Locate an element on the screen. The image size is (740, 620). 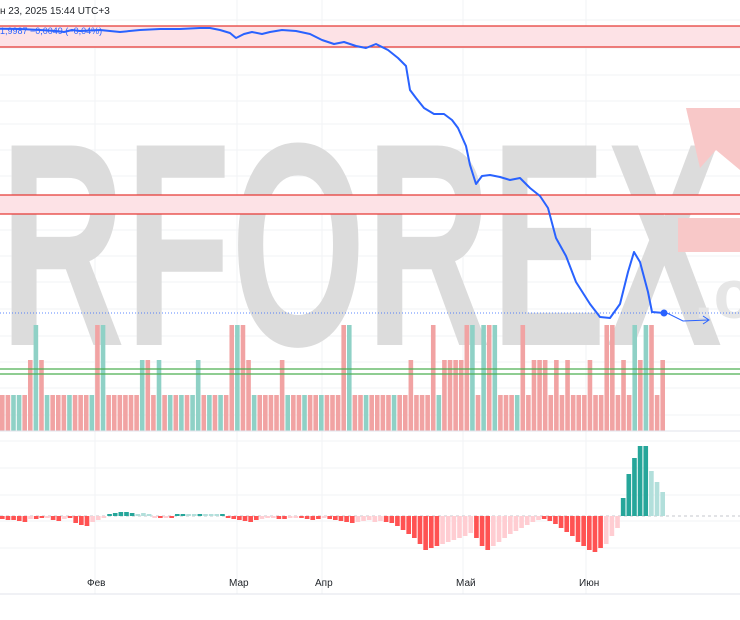
time-axis: Фев Мар Апр Май Июн is located at coordinates (343, 583).